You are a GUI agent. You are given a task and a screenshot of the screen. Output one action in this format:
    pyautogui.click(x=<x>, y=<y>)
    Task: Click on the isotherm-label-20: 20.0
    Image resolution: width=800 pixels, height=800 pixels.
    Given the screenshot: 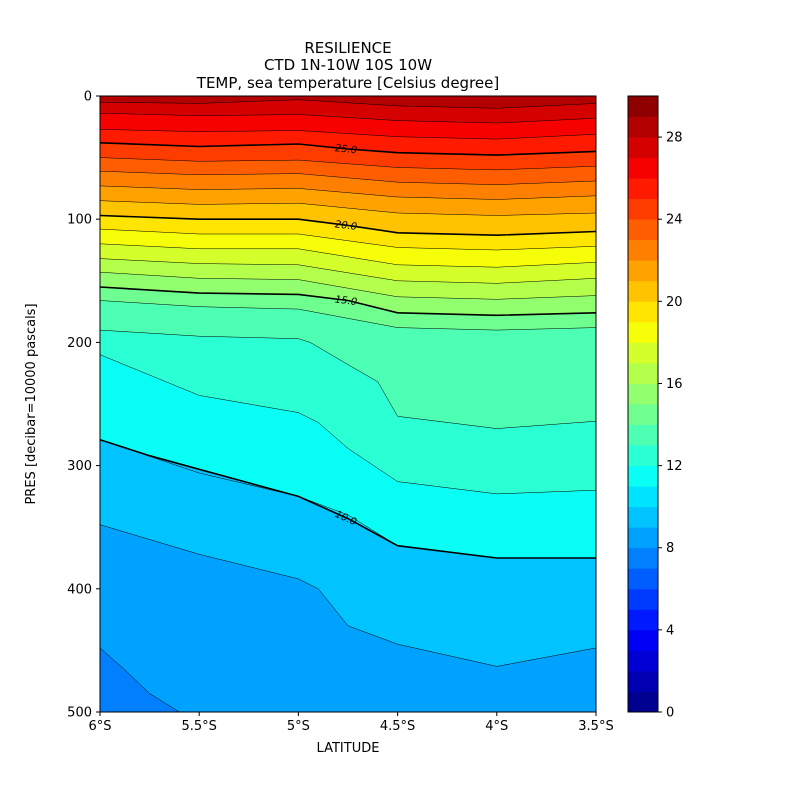 What is the action you would take?
    pyautogui.click(x=345, y=226)
    